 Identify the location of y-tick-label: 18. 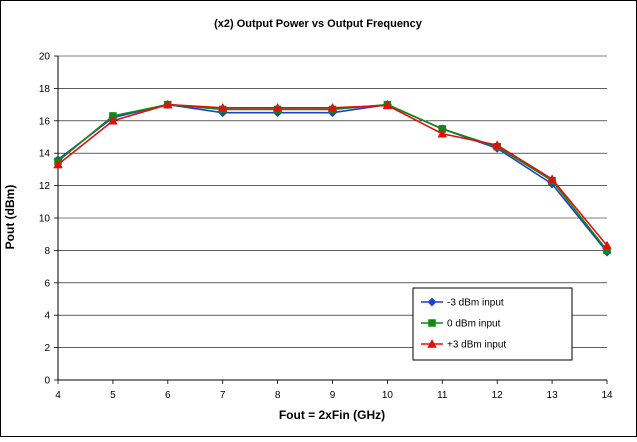
(45, 89).